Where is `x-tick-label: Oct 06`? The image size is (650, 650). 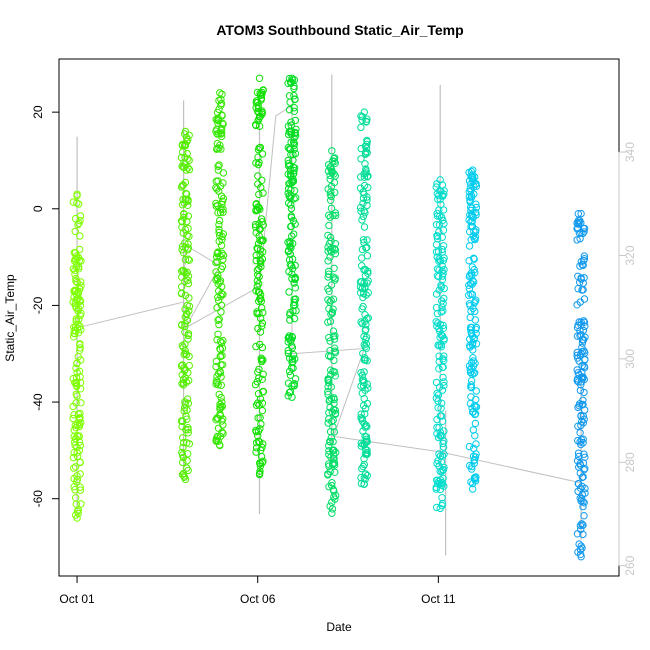 x-tick-label: Oct 06 is located at coordinates (258, 599).